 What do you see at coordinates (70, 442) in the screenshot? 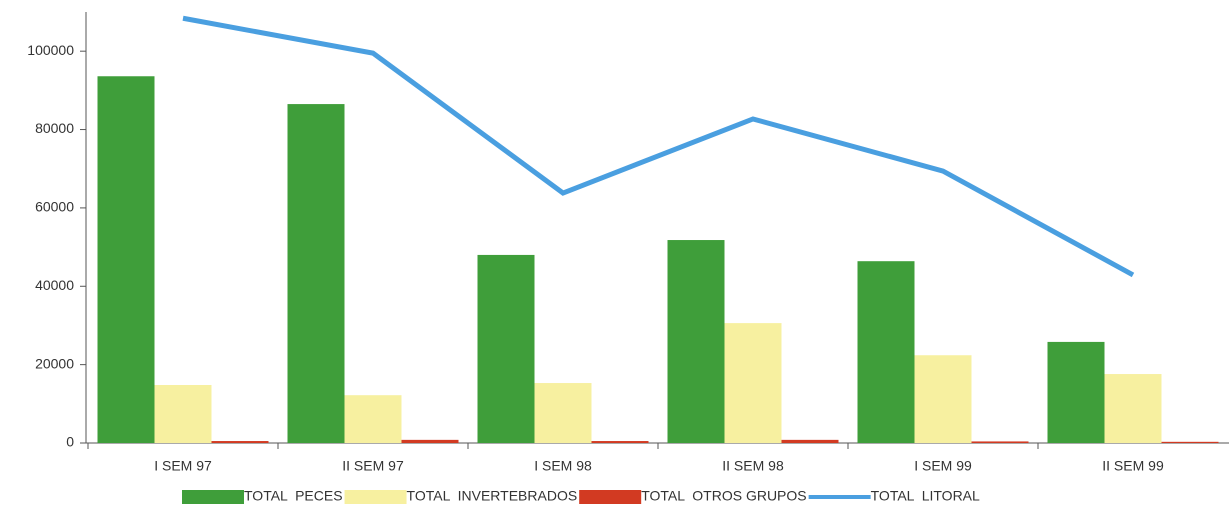
I see `y-tick-label: 0` at bounding box center [70, 442].